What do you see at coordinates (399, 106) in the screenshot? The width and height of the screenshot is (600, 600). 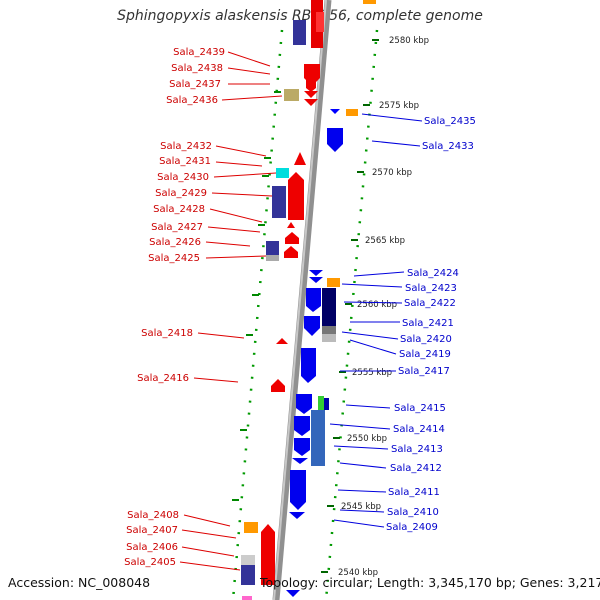 I see `scale-label: 2575 kbp` at bounding box center [399, 106].